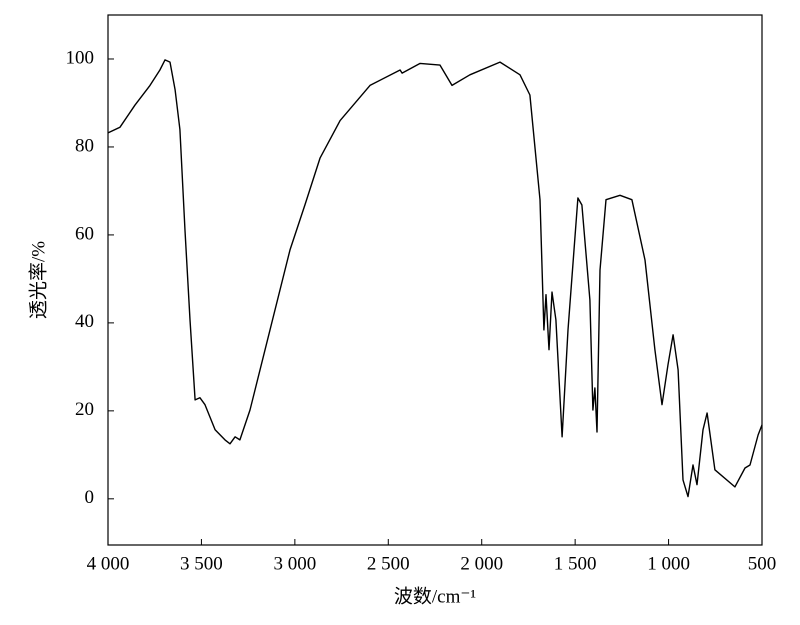 This screenshot has height=625, width=800. I want to click on y-tick-label: 80, so click(84, 145).